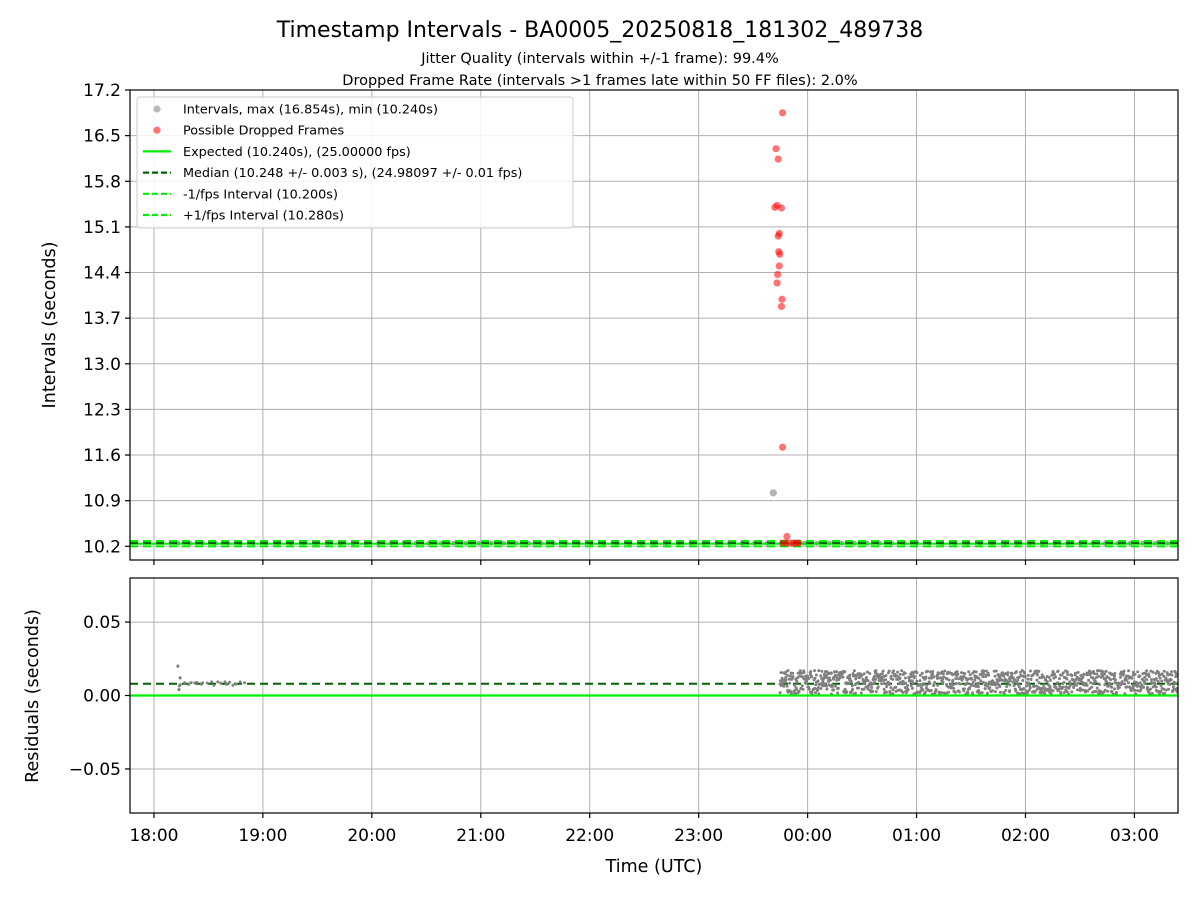 Image resolution: width=1200 pixels, height=900 pixels. Describe the element at coordinates (654, 867) in the screenshot. I see `x-axis-label: Time (UTC)` at that location.